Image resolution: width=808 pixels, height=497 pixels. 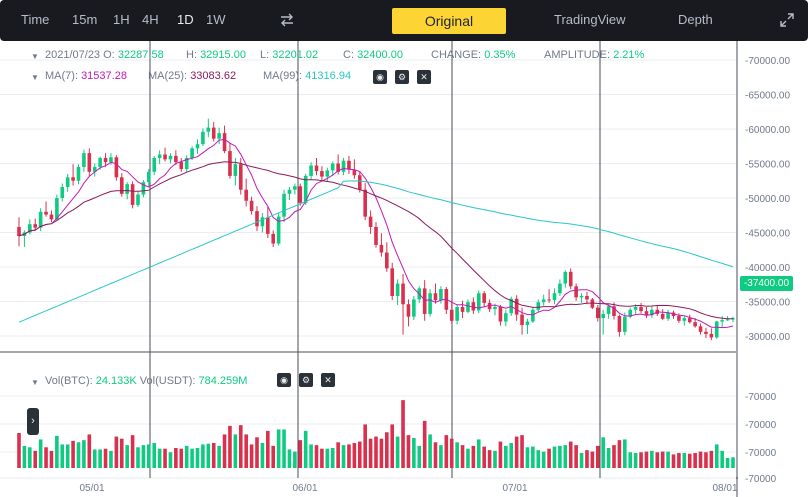 What do you see at coordinates (767, 61) in the screenshot?
I see `price-axis-label: -70000.00` at bounding box center [767, 61].